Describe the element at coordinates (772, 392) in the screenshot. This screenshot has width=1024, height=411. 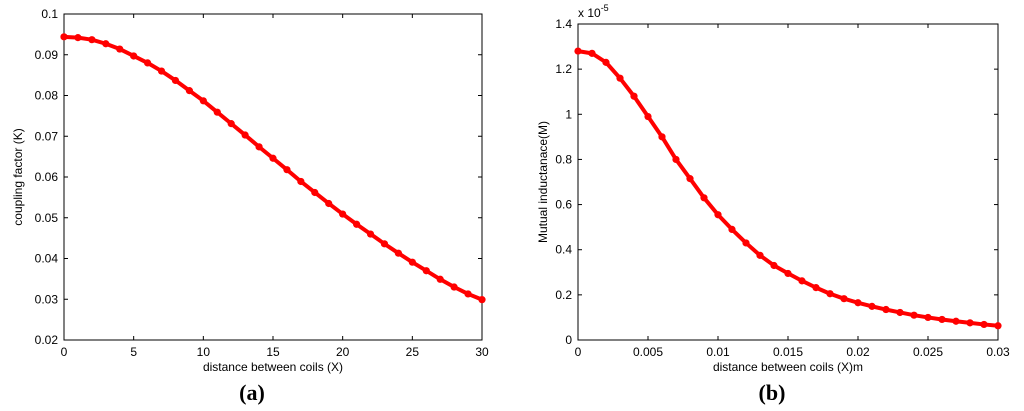
I see `panel-label-b: (b)` at that location.